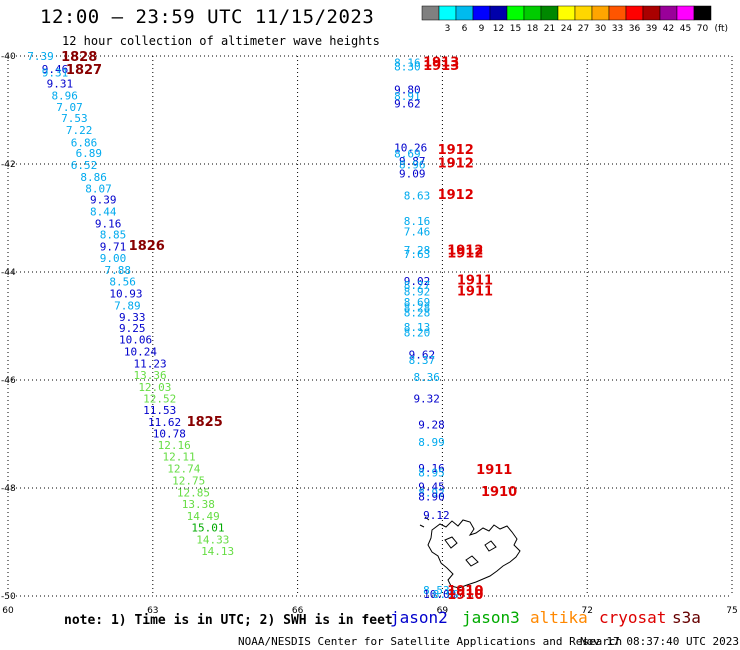 This screenshot has width=740, height=650. What do you see at coordinates (79, 57) in the screenshot?
I see `pass-time-label: 1828` at bounding box center [79, 57].